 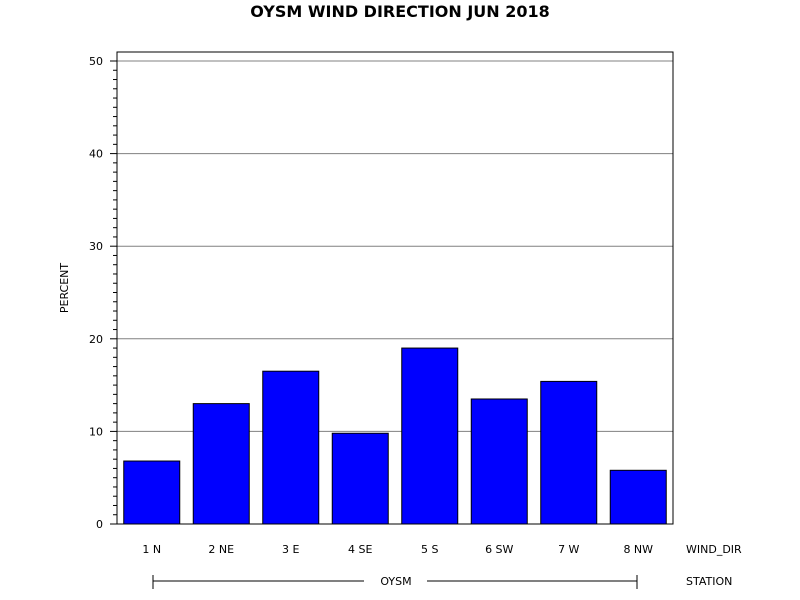 I want to click on y-tick-label: 40, so click(x=96, y=154).